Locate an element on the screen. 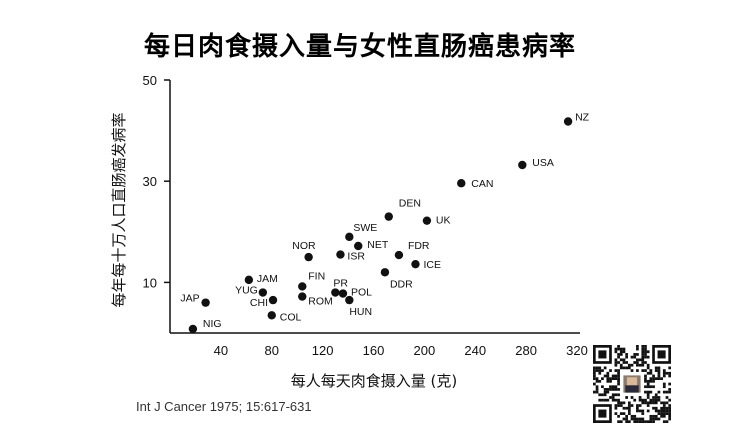 This screenshot has width=750, height=440. data-point-label: JAP is located at coordinates (189, 299).